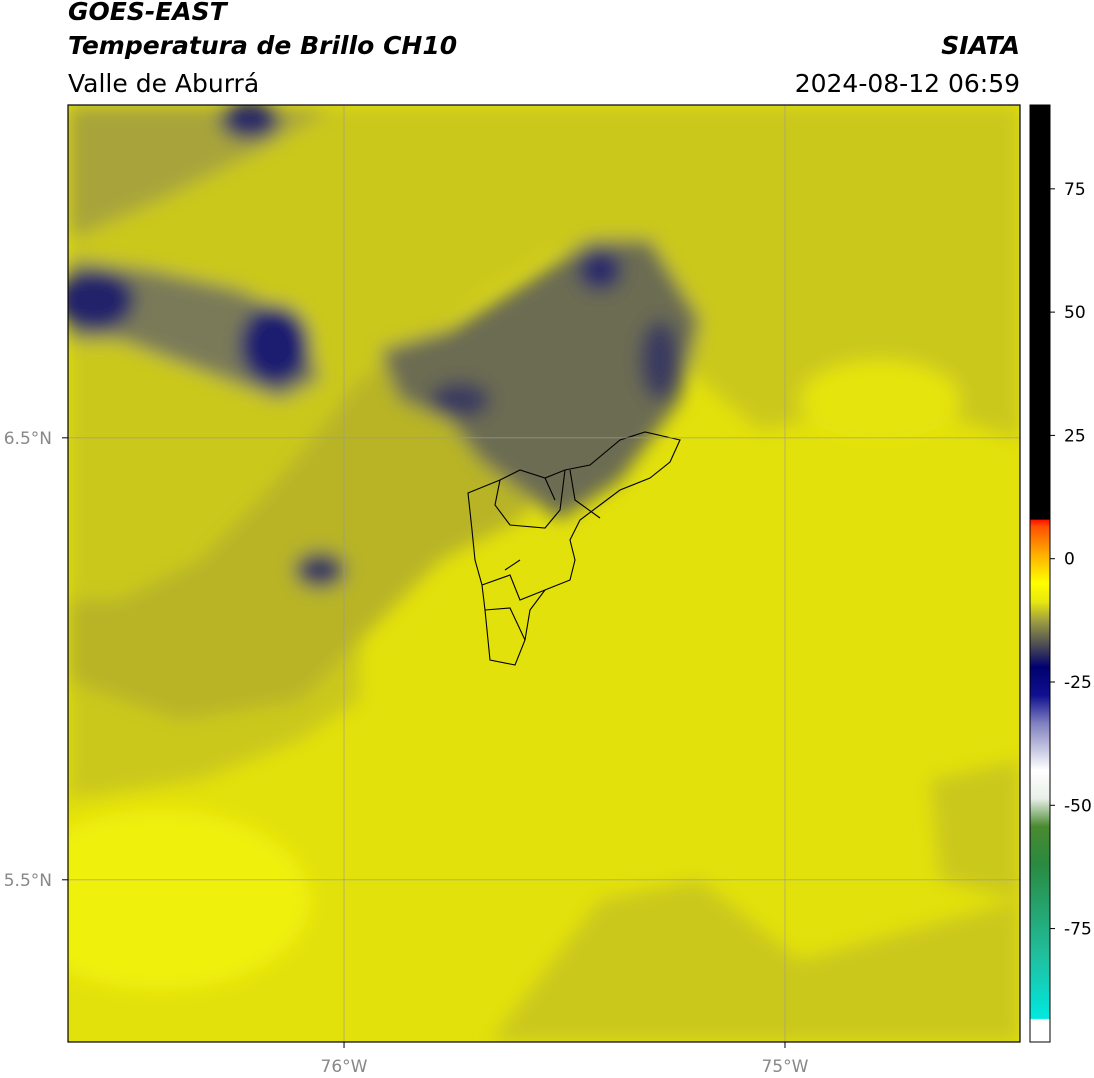 This screenshot has width=1094, height=1078. What do you see at coordinates (907, 83) in the screenshot?
I see `datetime-label: 2024-08-12 06:59` at bounding box center [907, 83].